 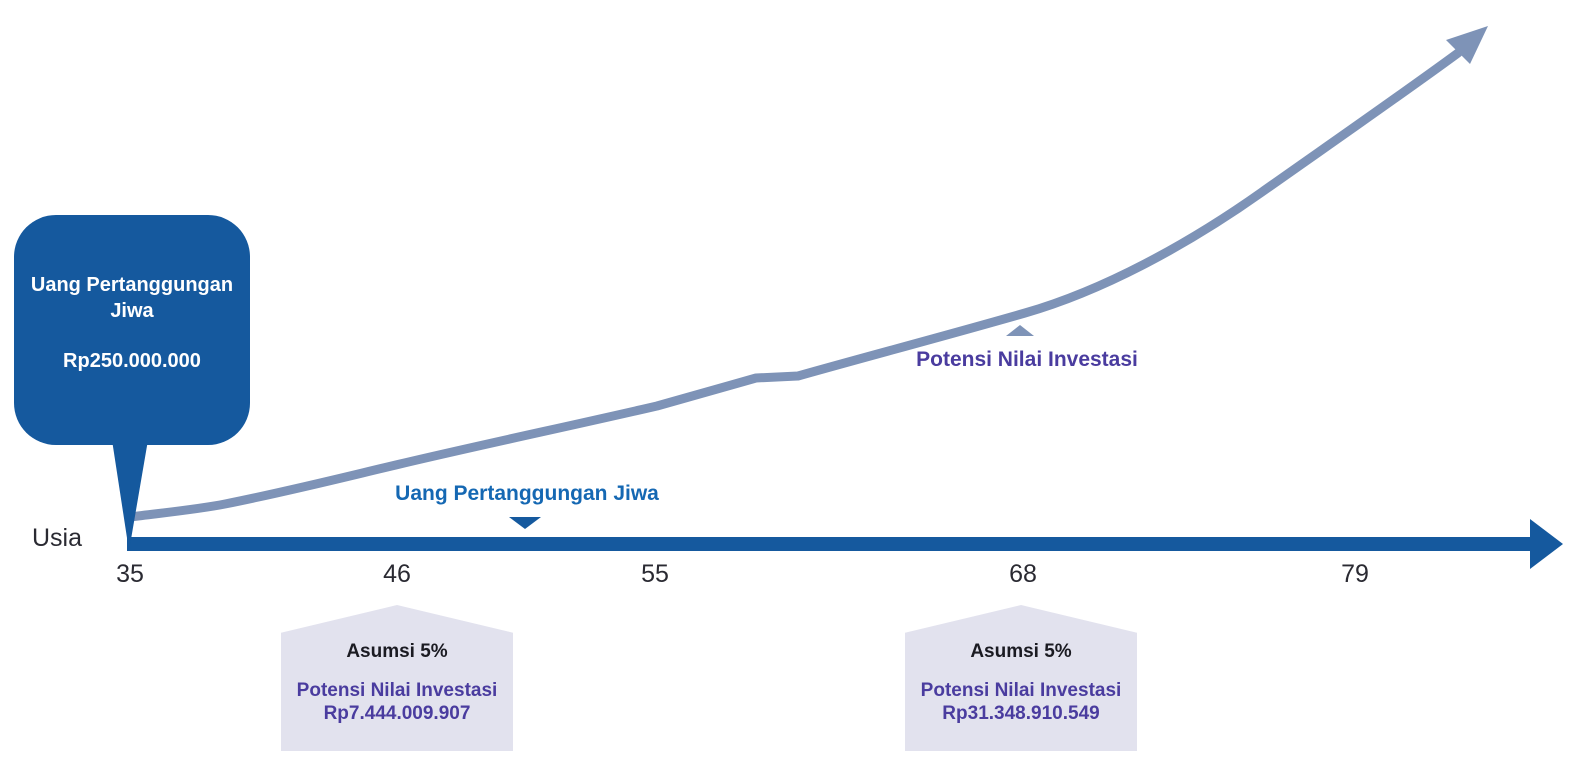 What do you see at coordinates (829, 544) in the screenshot?
I see `age-axis-line` at bounding box center [829, 544].